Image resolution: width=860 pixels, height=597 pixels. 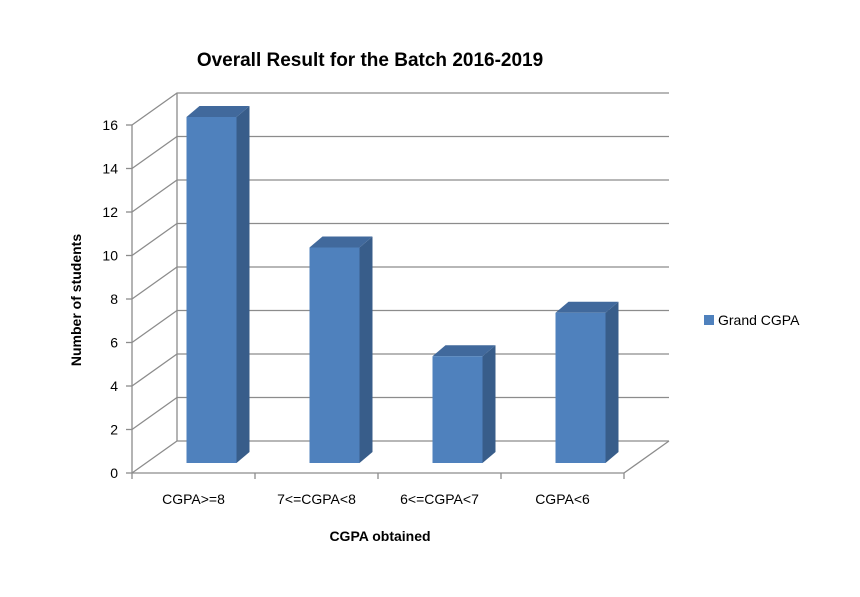 What do you see at coordinates (759, 320) in the screenshot?
I see `legend-label: Grand CGPA` at bounding box center [759, 320].